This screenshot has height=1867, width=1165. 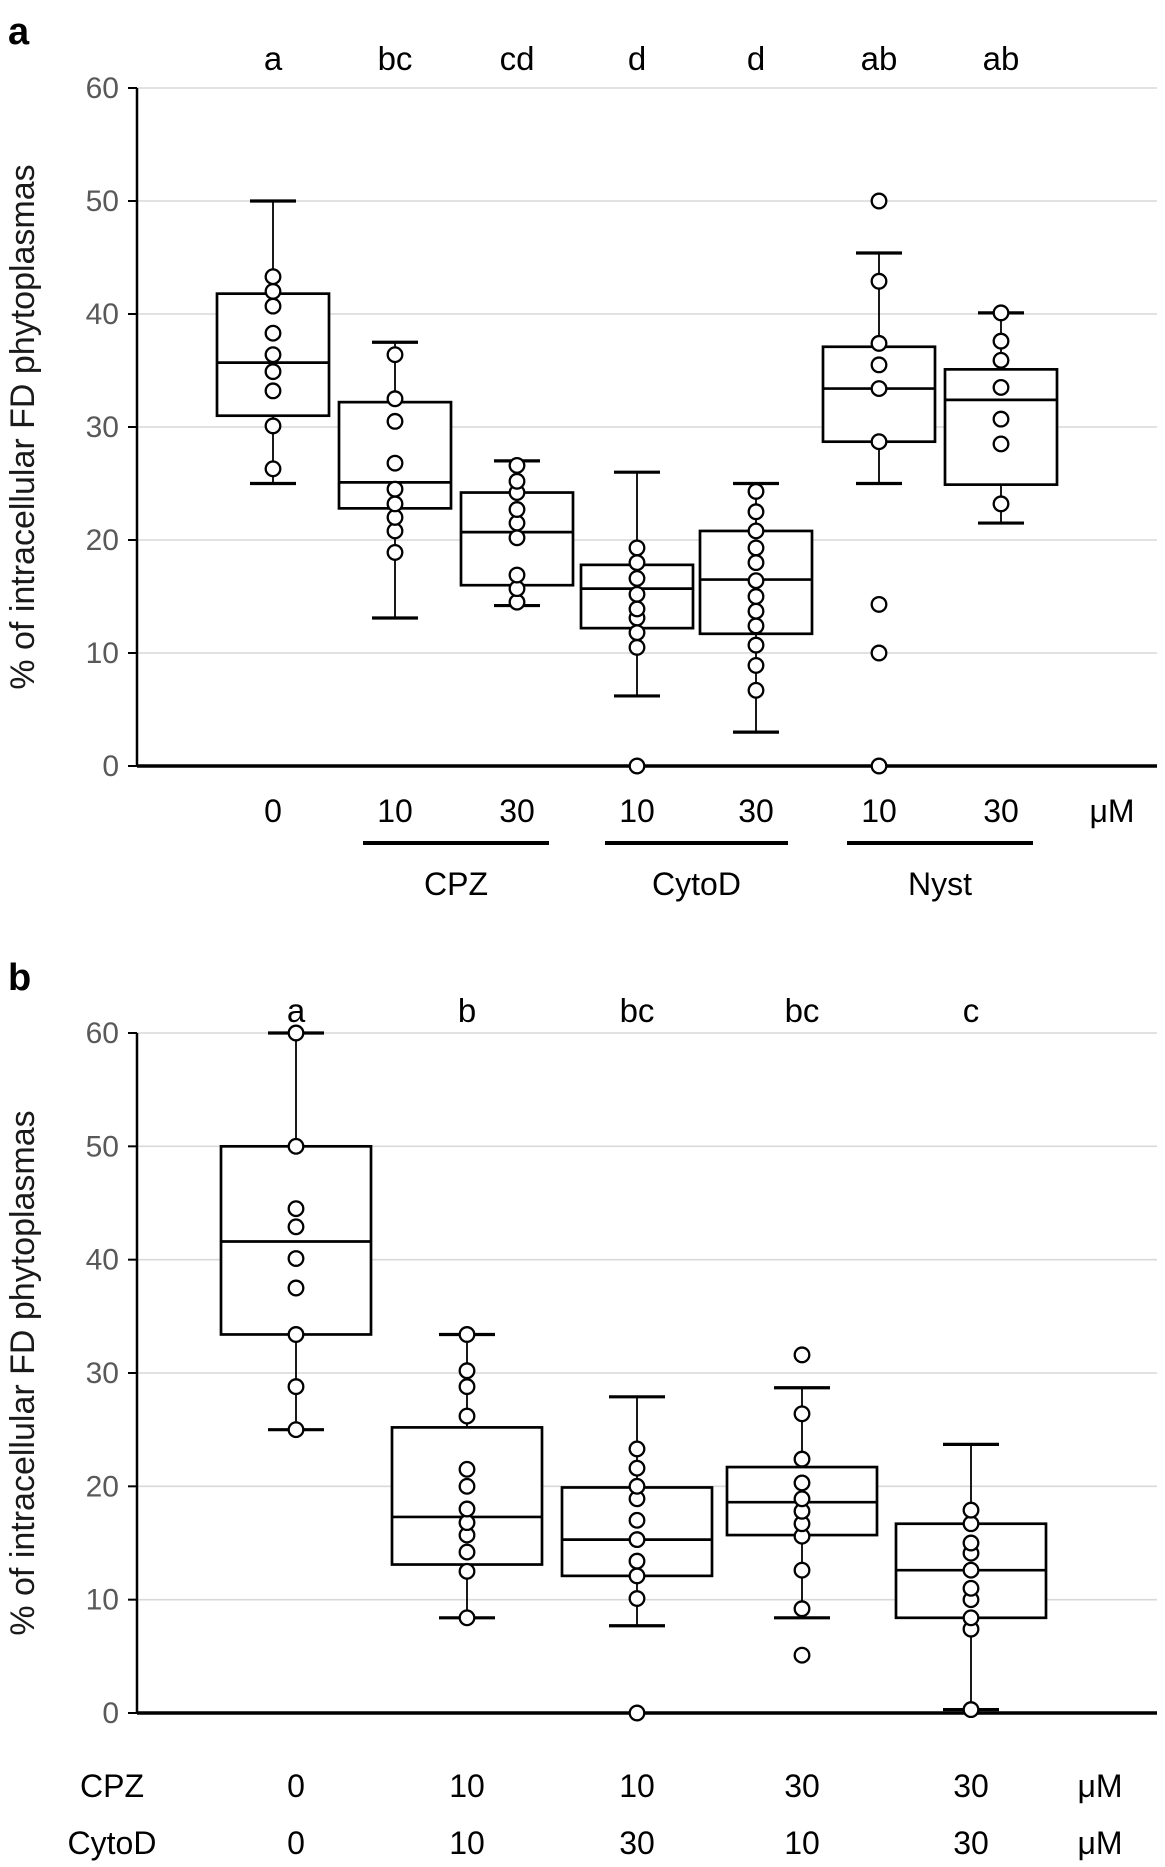 What do you see at coordinates (23, 426) in the screenshot?
I see `y-axis-title: % of intracellular FD phytoplasmas` at bounding box center [23, 426].